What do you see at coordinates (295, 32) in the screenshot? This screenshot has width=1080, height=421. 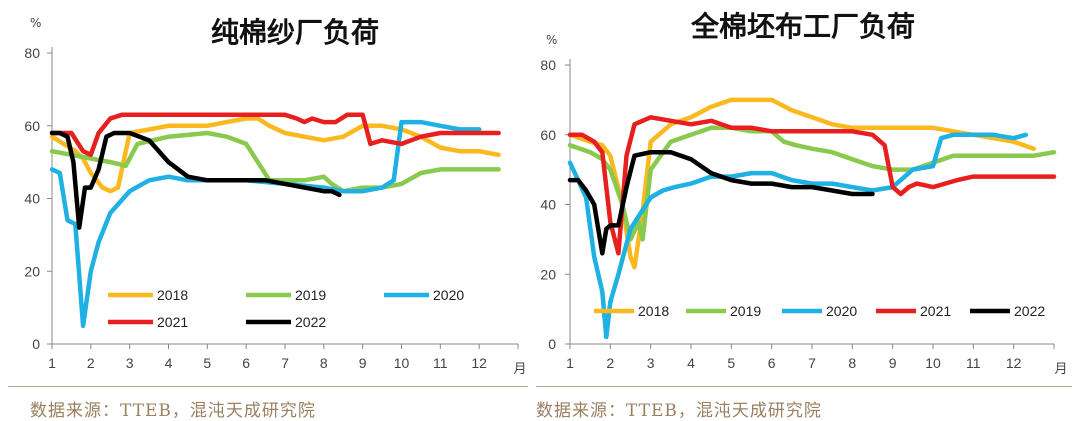 I see `chart-title: 纯棉纱厂负荷` at bounding box center [295, 32].